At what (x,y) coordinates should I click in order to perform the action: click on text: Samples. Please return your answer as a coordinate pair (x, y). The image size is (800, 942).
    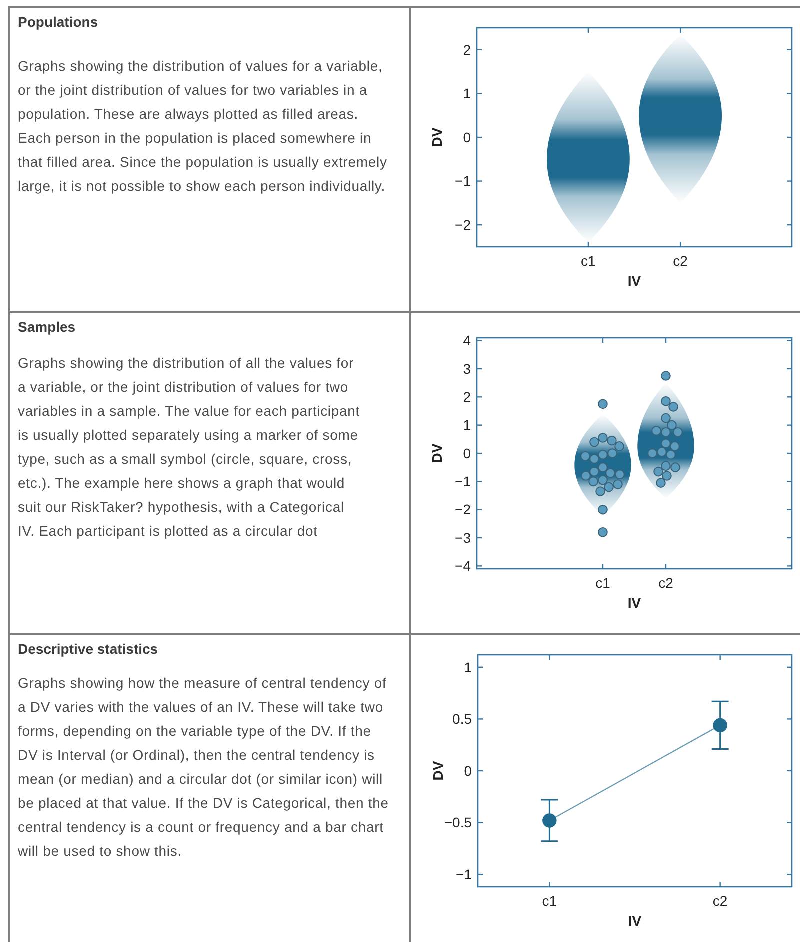
    Looking at the image, I should click on (47, 327).